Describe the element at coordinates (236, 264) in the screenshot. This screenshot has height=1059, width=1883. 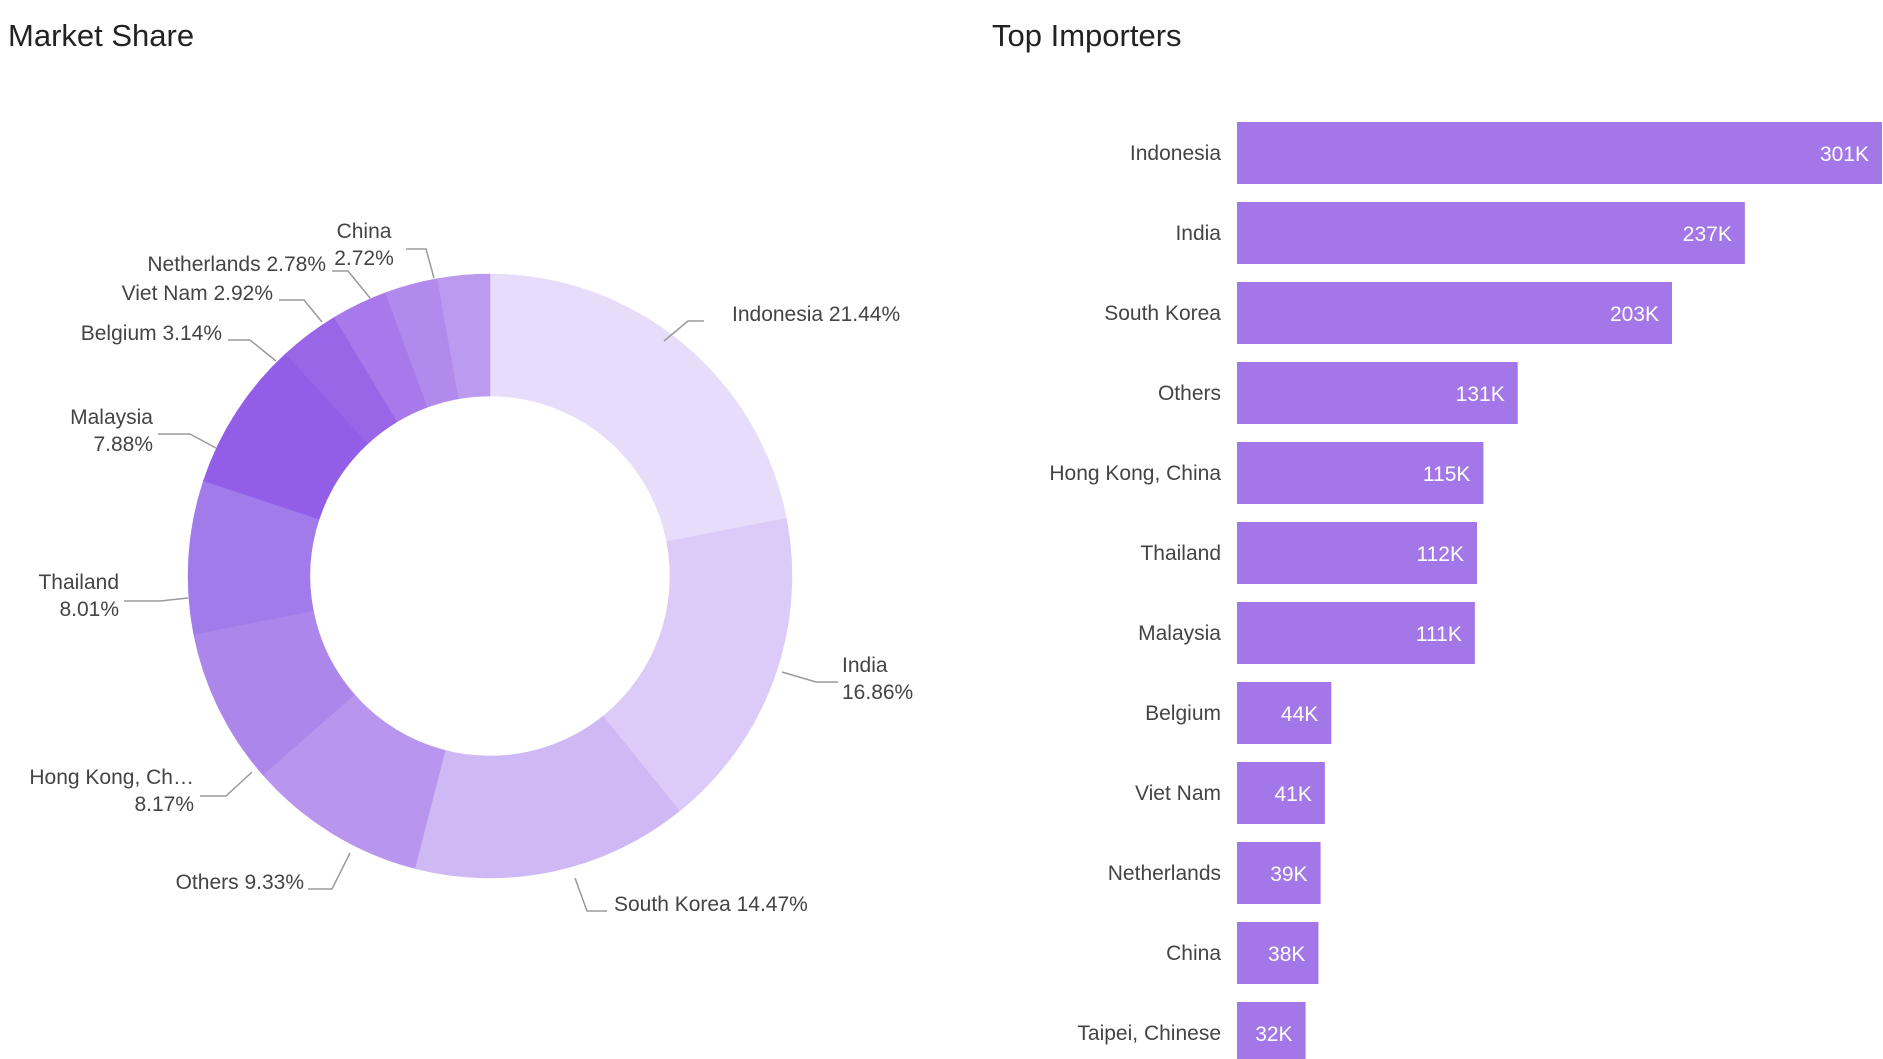
I see `donut-label-netherlands: Netherlands 2.78%` at that location.